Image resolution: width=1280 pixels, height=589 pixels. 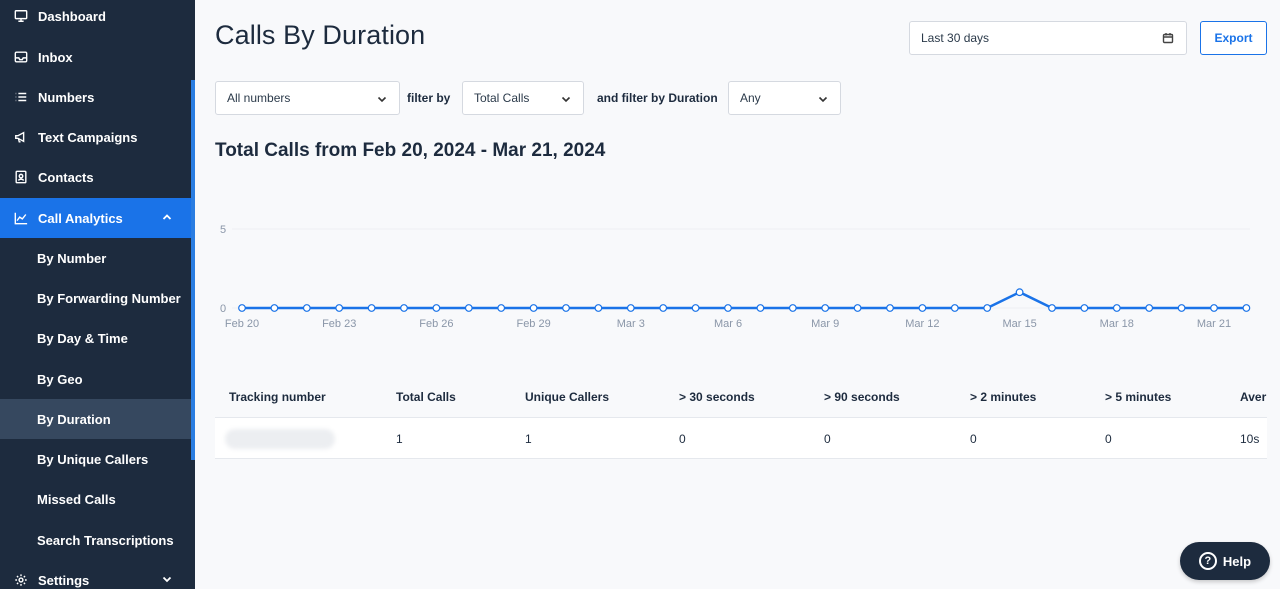 What do you see at coordinates (93, 459) in the screenshot?
I see `sidebar-subitem-by-unique-callers: By Unique Callers` at bounding box center [93, 459].